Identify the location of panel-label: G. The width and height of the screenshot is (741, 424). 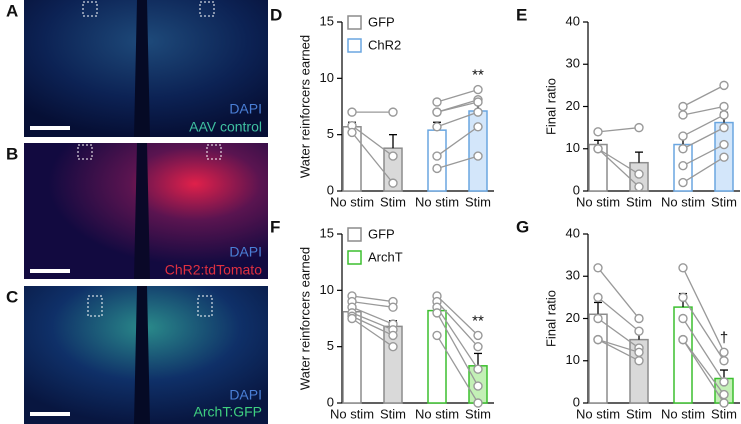
(522, 226).